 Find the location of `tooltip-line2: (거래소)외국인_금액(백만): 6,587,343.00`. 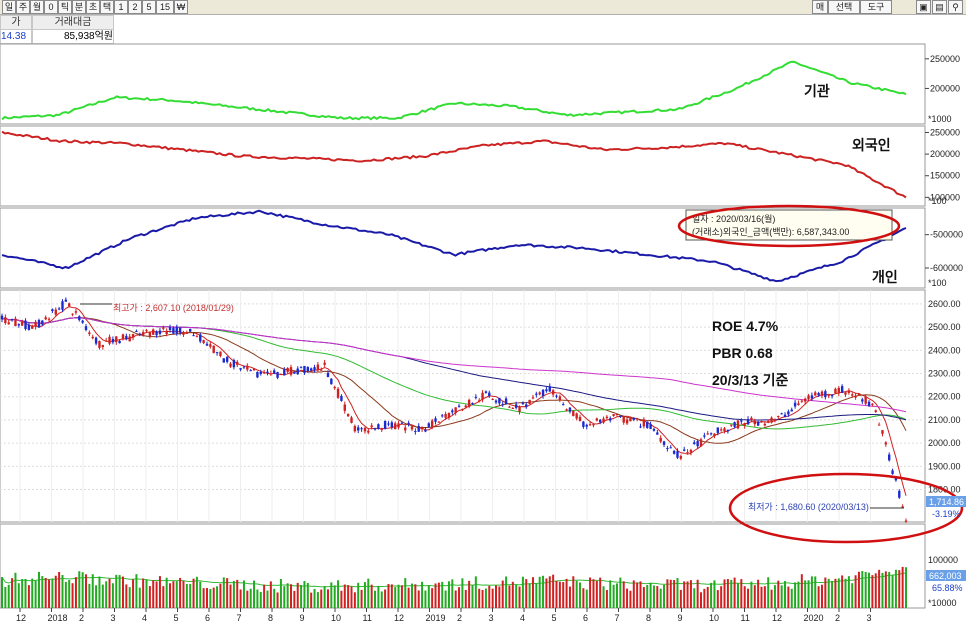

tooltip-line2: (거래소)외국인_금액(백만): 6,587,343.00 is located at coordinates (770, 231).